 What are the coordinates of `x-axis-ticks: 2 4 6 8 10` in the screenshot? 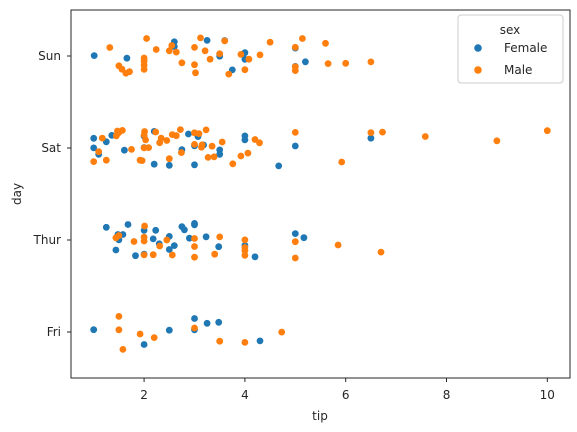 It's located at (347, 390).